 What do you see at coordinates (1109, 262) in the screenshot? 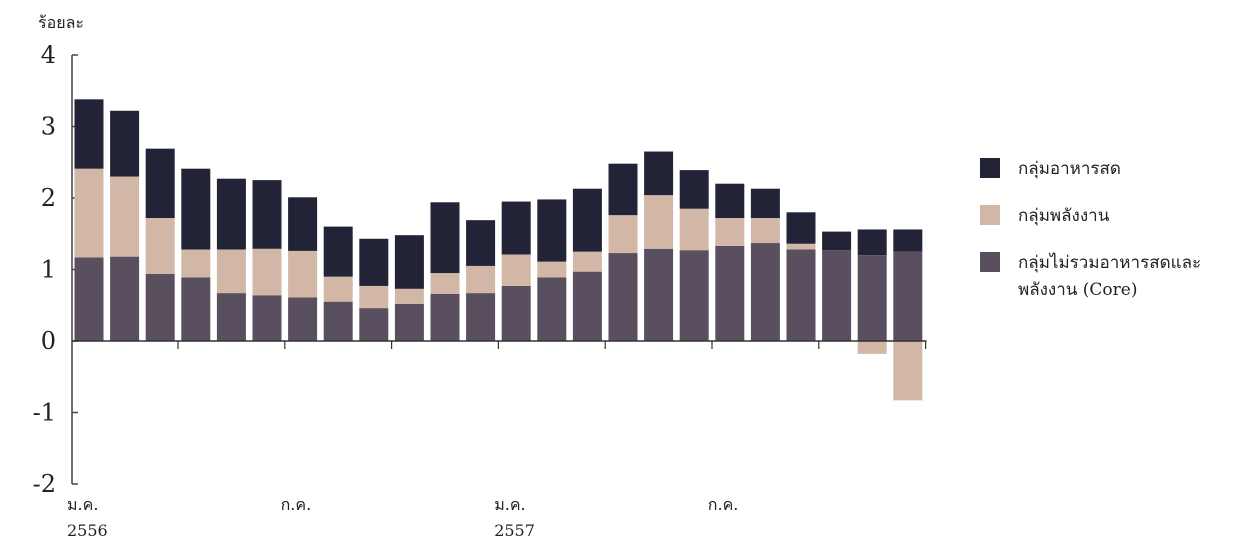
I see `legend-label: กลุ่มไม่รวมอาหารสดและ` at bounding box center [1109, 262].